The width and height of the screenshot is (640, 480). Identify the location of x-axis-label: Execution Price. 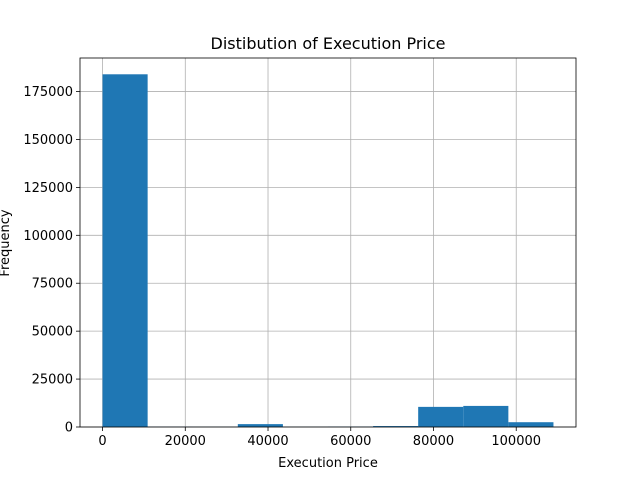
(328, 463).